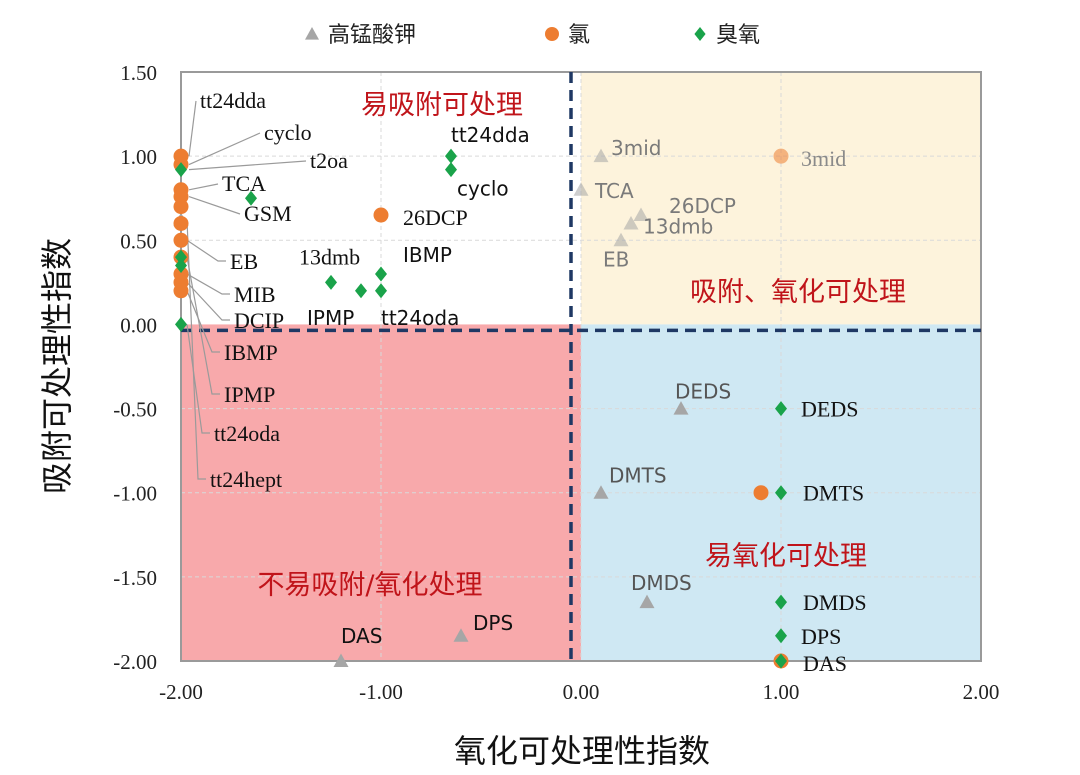  I want to click on point-高锰酸钾-2, so click(641, 214).